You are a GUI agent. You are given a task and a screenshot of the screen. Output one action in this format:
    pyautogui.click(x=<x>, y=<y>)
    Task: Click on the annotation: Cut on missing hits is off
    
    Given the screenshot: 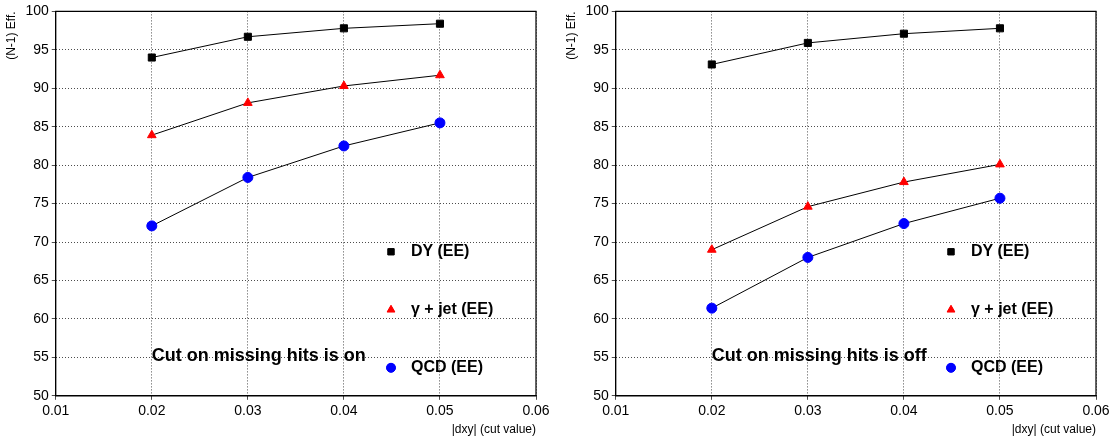 What is the action you would take?
    pyautogui.click(x=819, y=354)
    